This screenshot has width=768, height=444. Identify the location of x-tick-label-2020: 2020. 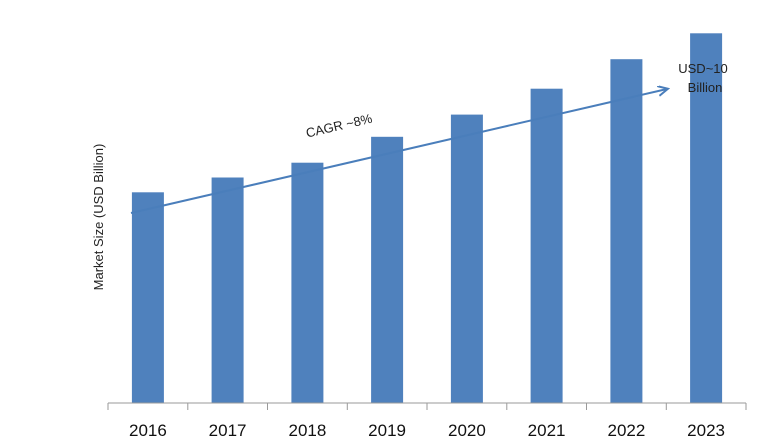
(467, 430).